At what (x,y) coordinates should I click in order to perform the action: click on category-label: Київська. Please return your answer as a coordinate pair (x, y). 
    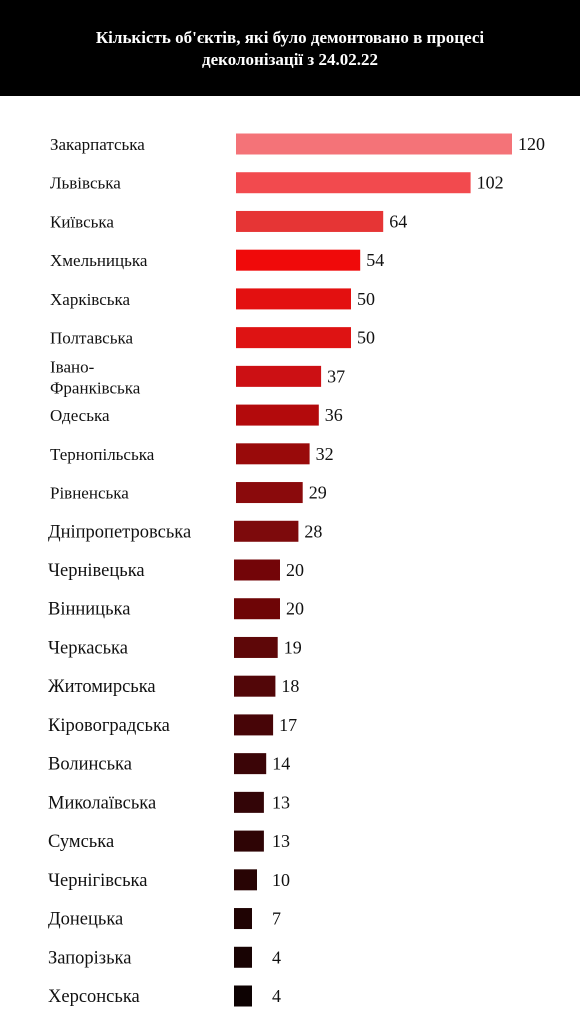
    Looking at the image, I should click on (82, 221).